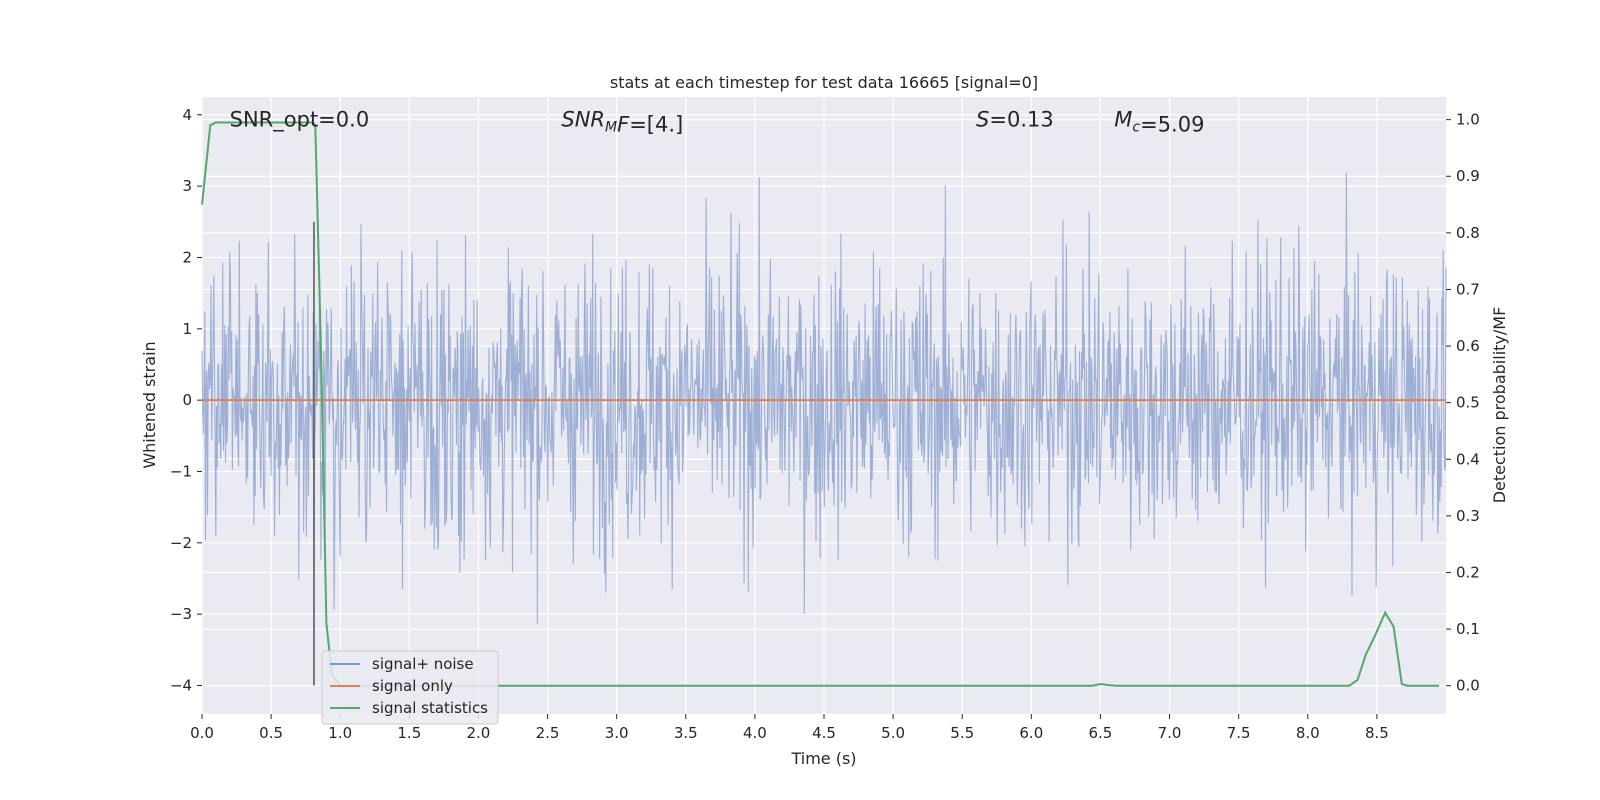 The width and height of the screenshot is (1600, 800). I want to click on y-right-tick-label: 0.1, so click(1468, 629).